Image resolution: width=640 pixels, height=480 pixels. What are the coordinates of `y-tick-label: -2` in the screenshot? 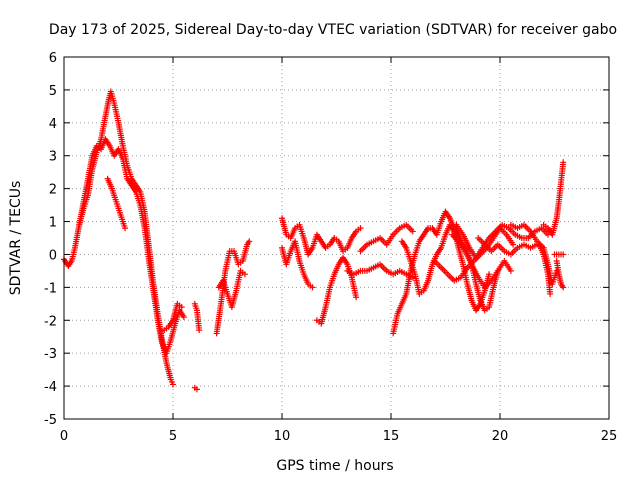 It's located at (50, 321).